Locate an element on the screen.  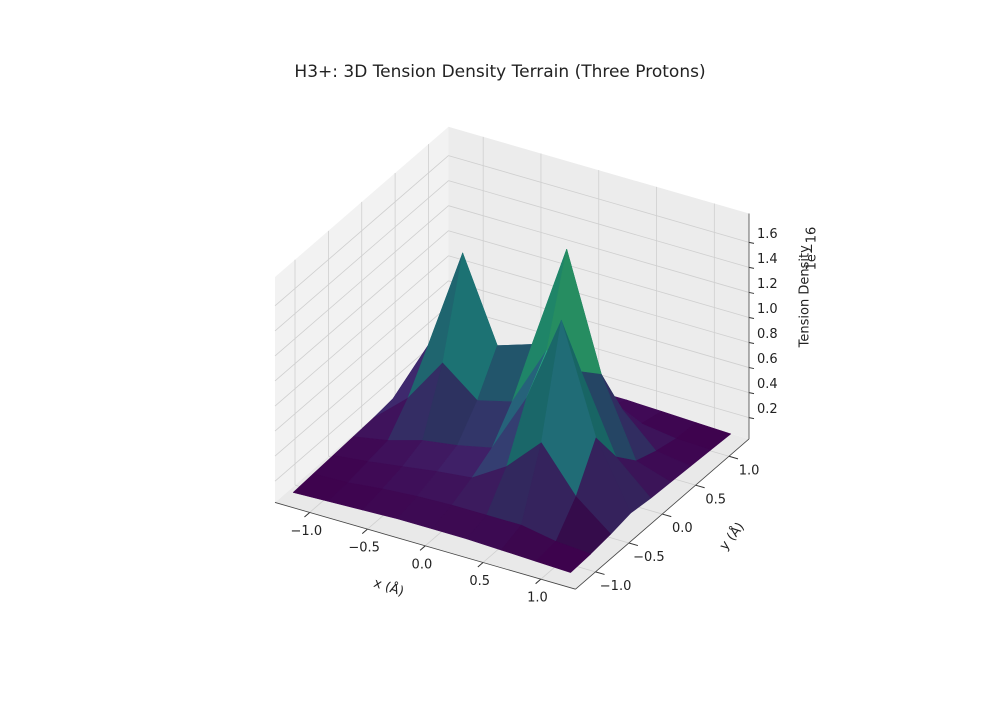
z-tick-label: 1.2 is located at coordinates (767, 284).